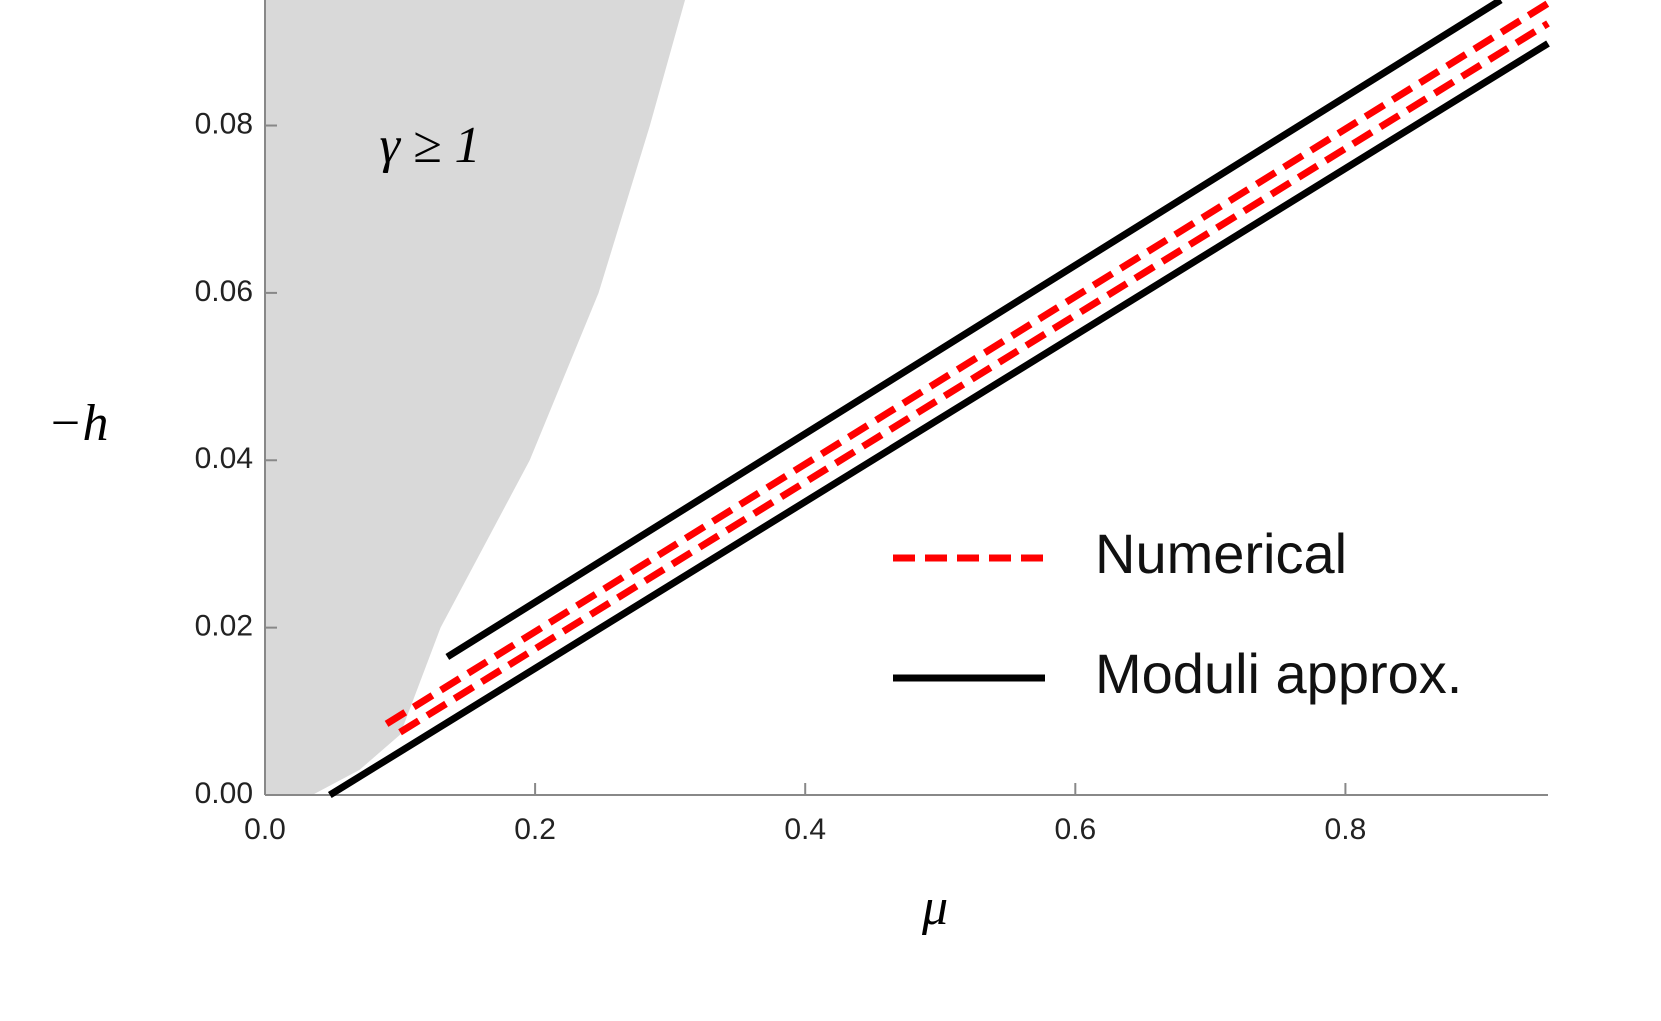  Describe the element at coordinates (224, 626) in the screenshot. I see `y-tick-label: 0.02` at that location.